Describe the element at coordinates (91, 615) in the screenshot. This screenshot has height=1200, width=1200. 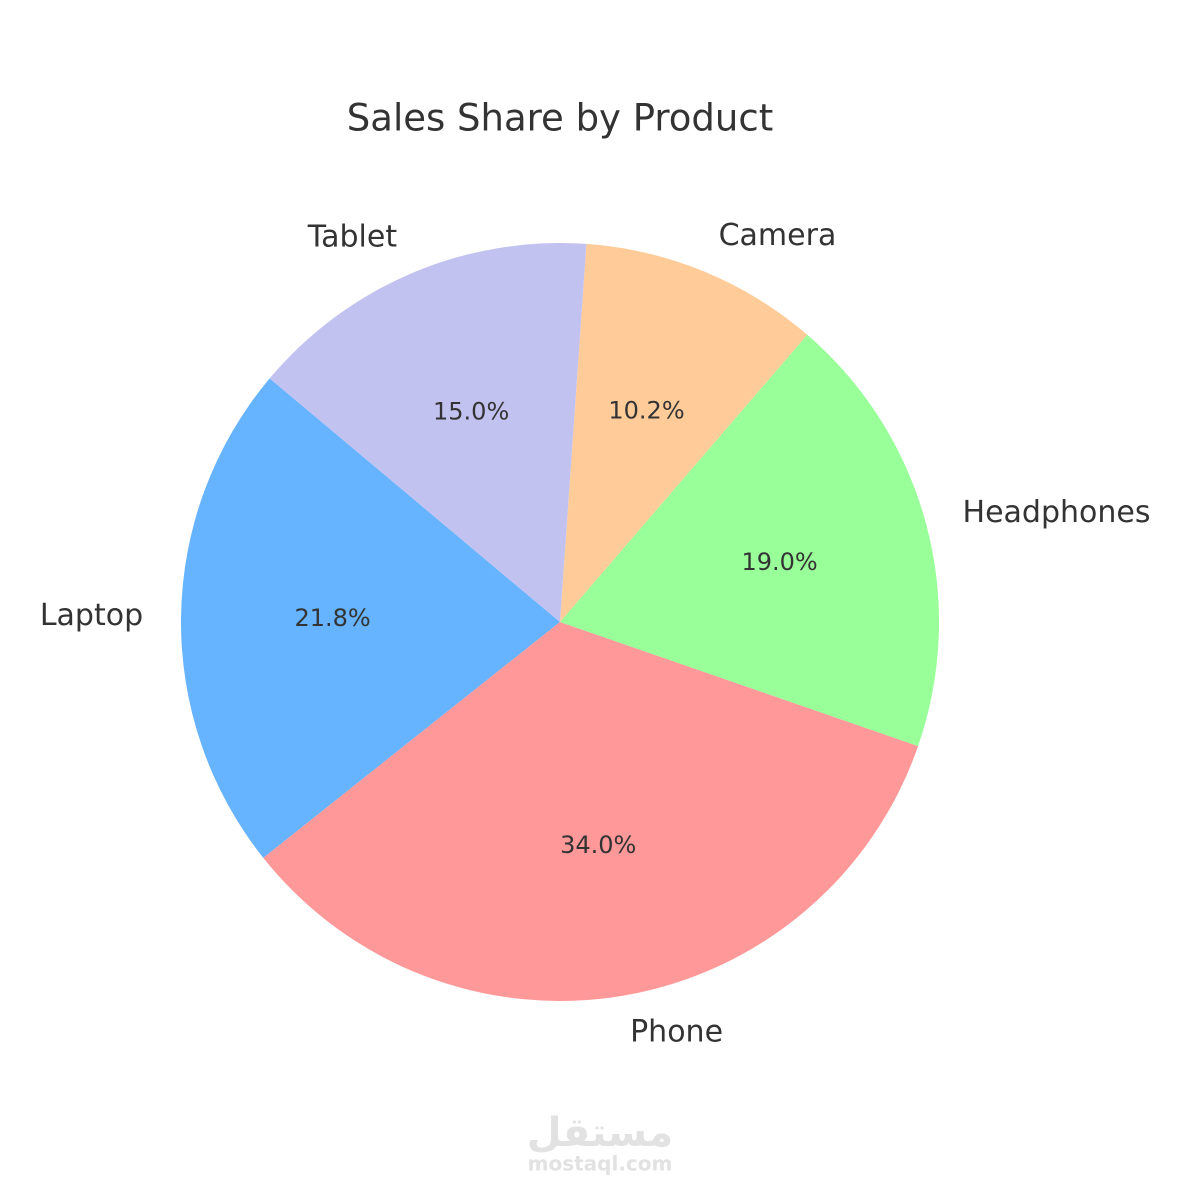
I see `slice-label: Laptop` at that location.